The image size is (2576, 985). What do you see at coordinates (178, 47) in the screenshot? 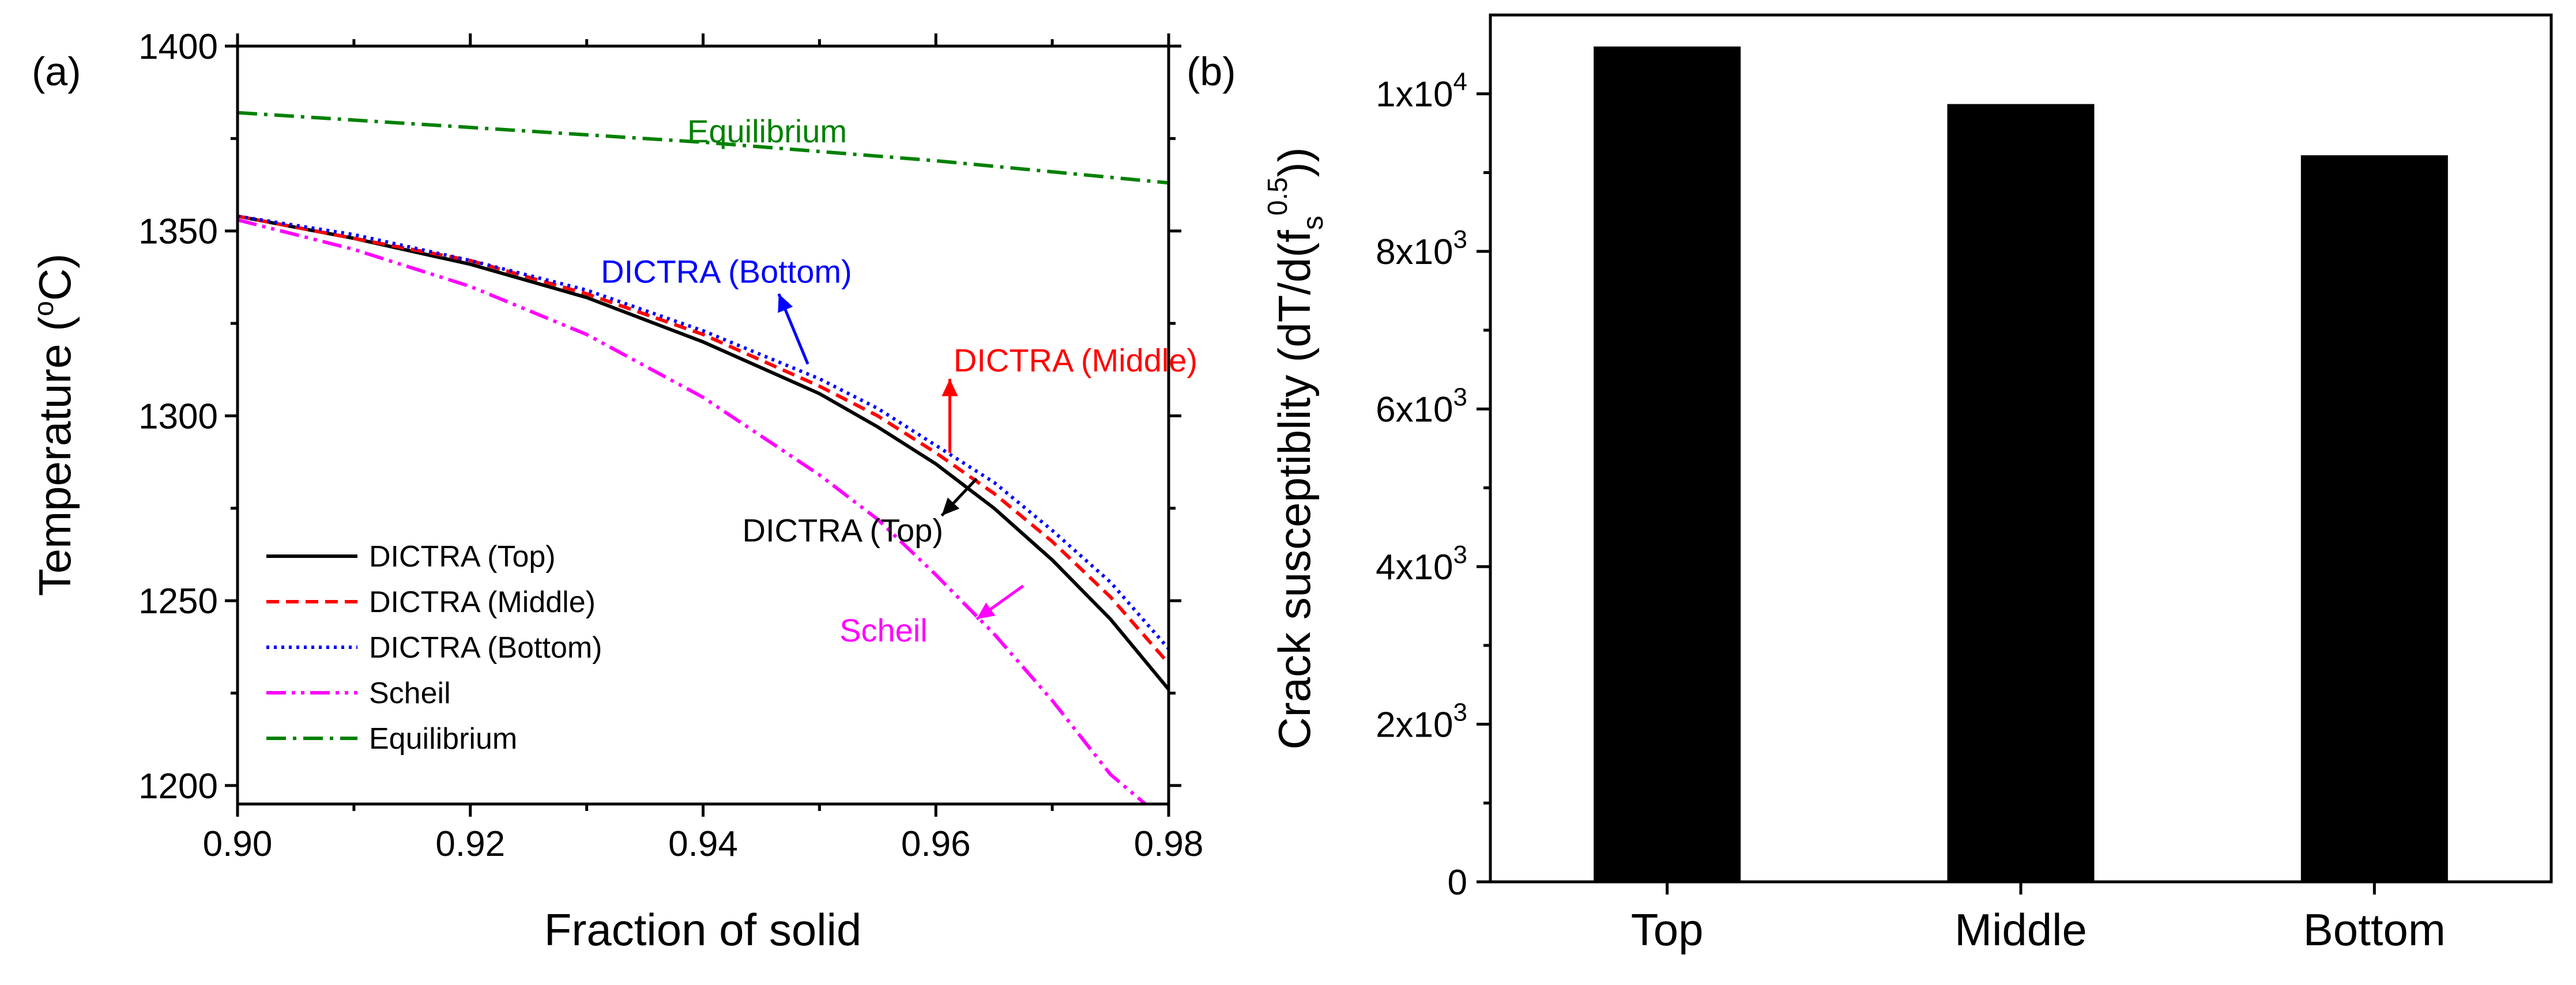
I see `y-tick-label-a: 1400` at bounding box center [178, 47].